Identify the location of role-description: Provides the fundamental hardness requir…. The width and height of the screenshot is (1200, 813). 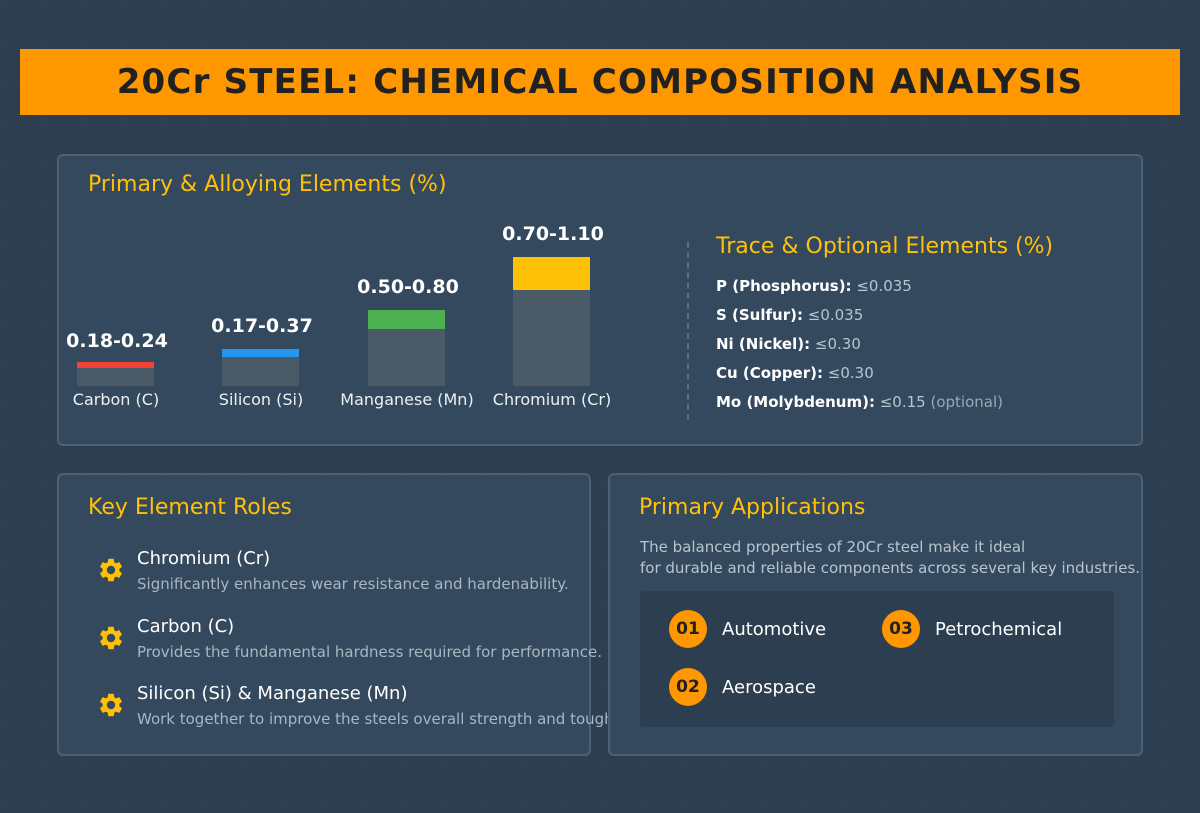
(370, 652).